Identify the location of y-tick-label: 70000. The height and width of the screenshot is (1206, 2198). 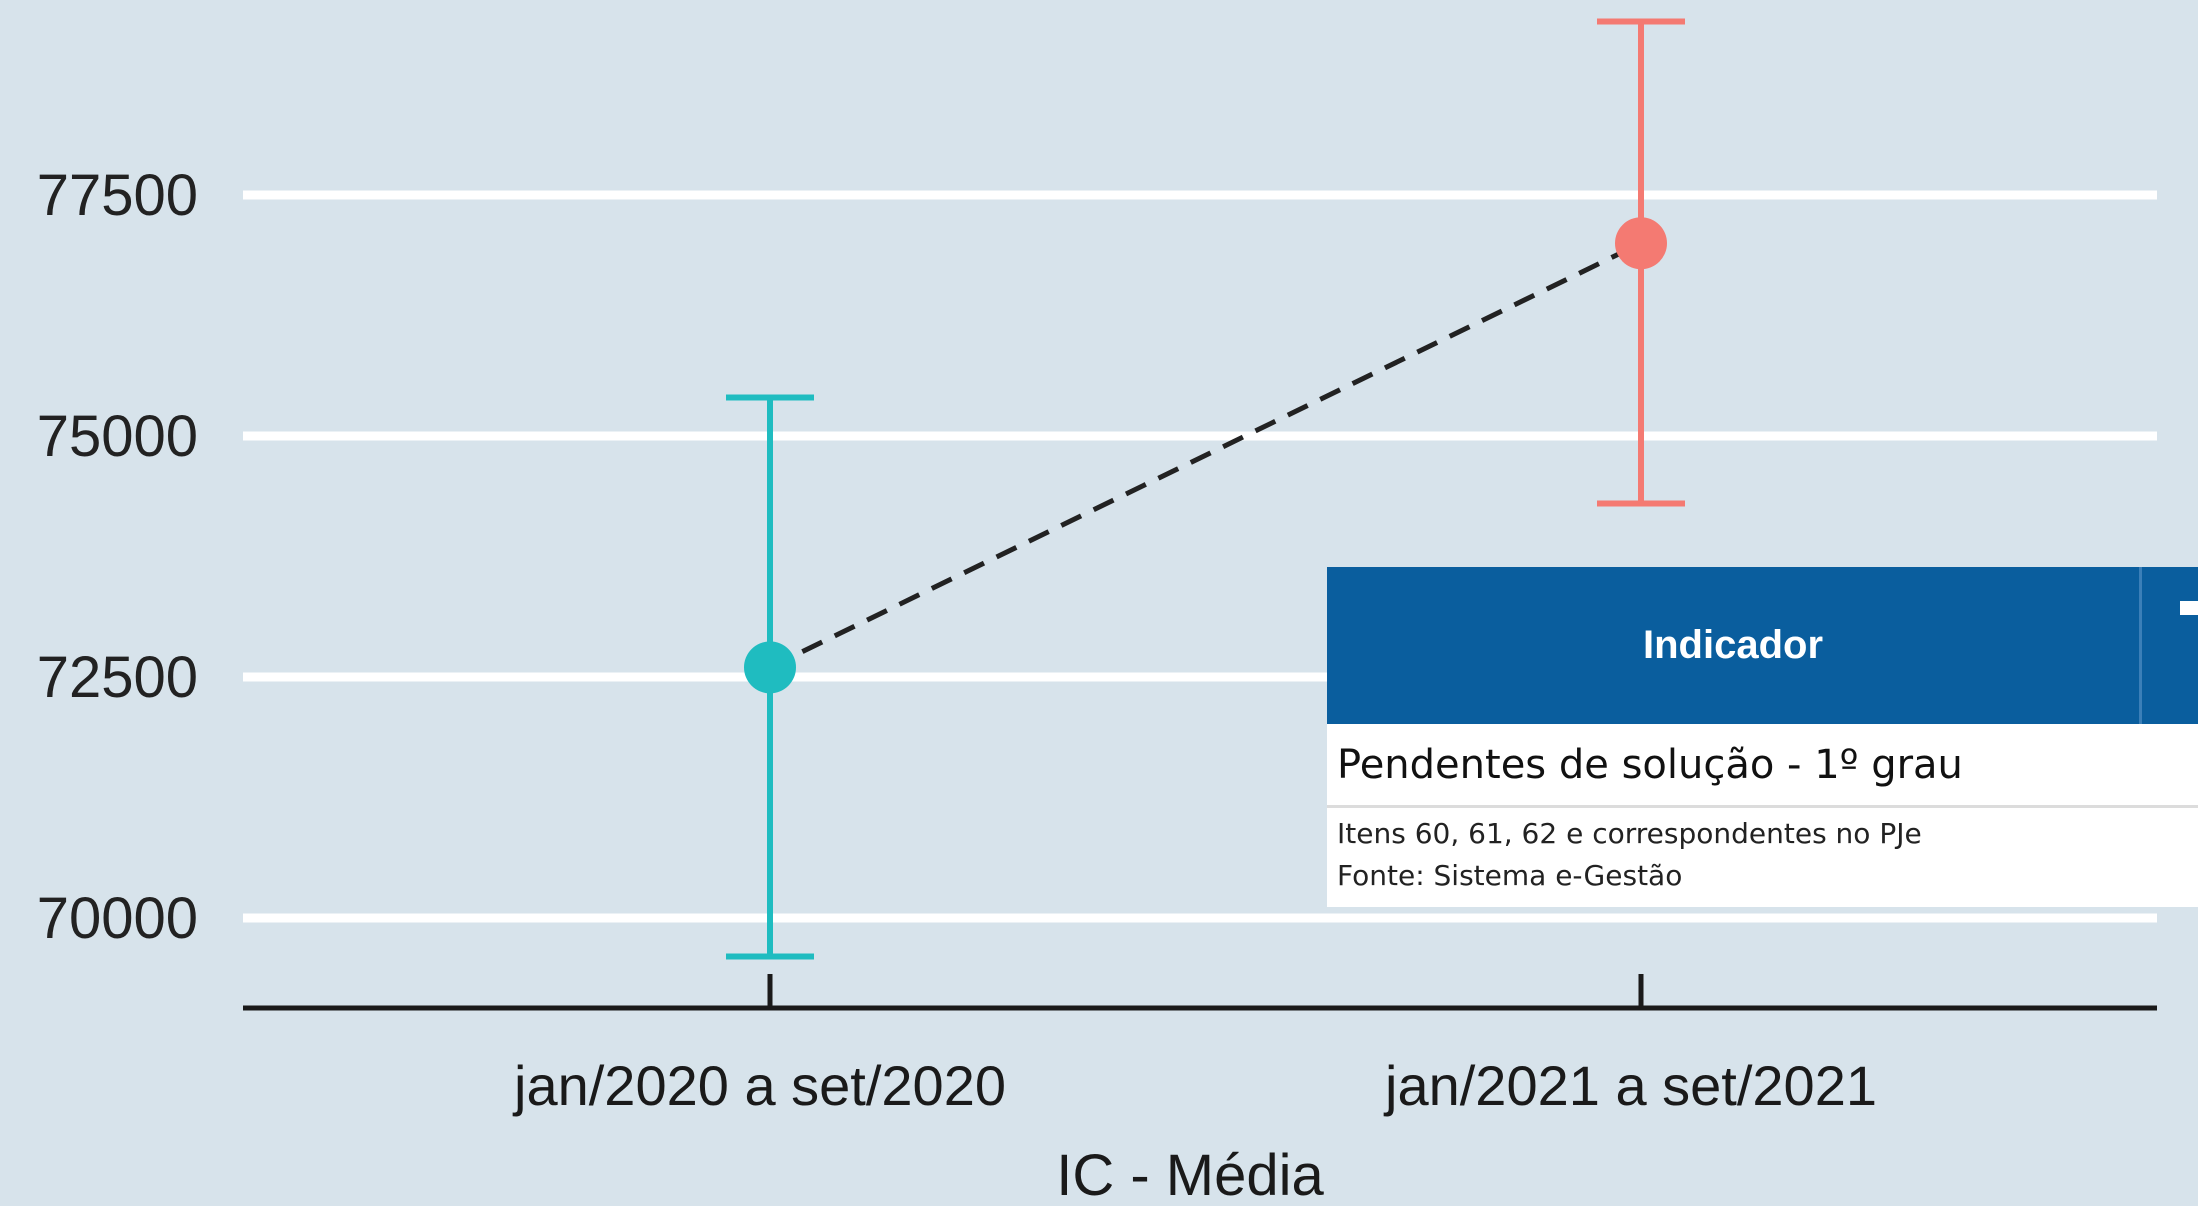
(117, 918).